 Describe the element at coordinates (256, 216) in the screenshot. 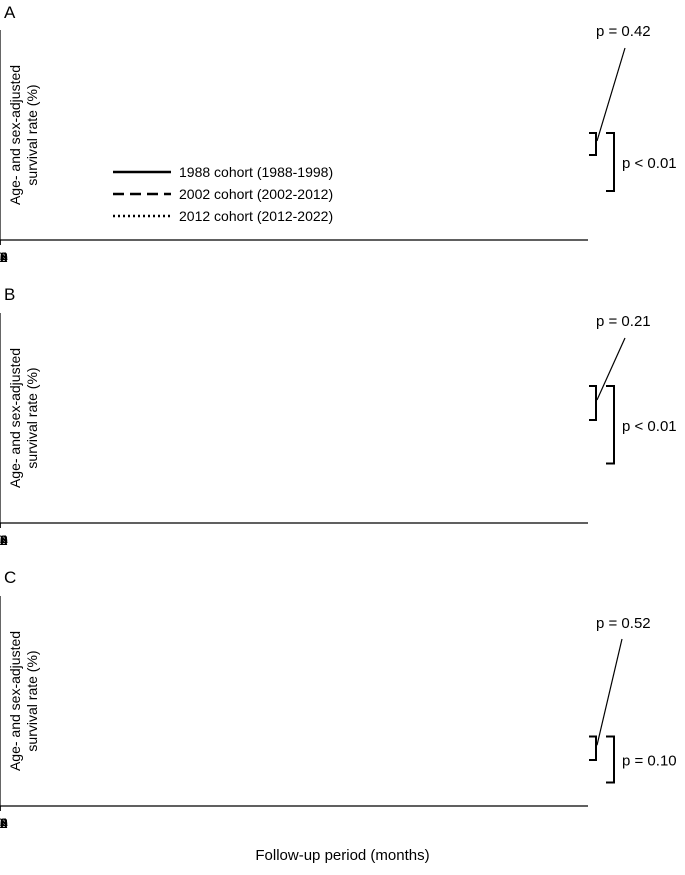

I see `legend-entry: 2012 cohort (2012-2022)` at that location.